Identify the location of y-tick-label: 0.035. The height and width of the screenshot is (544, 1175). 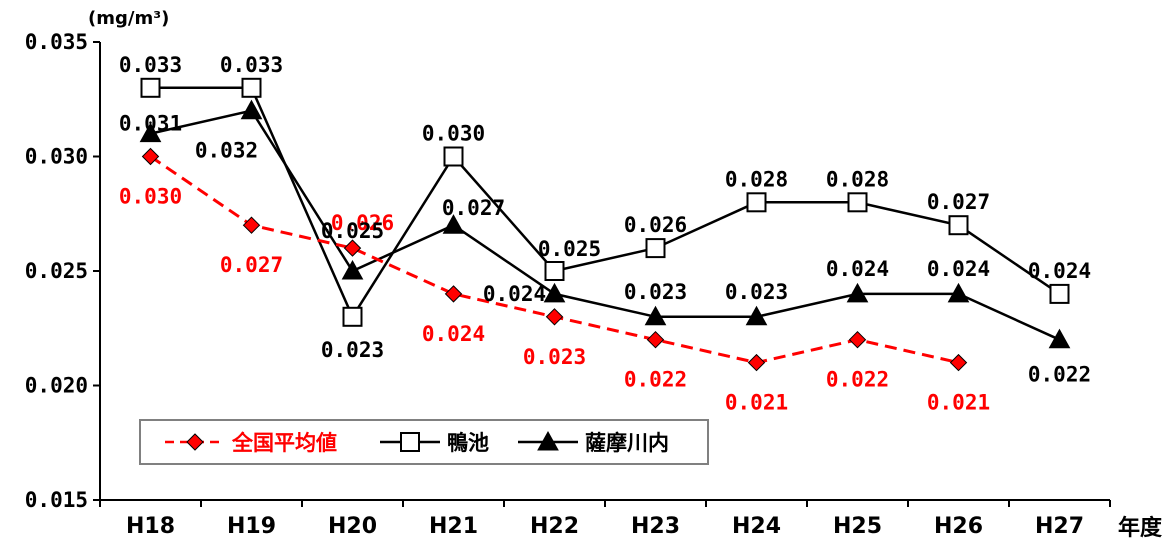
(56, 42).